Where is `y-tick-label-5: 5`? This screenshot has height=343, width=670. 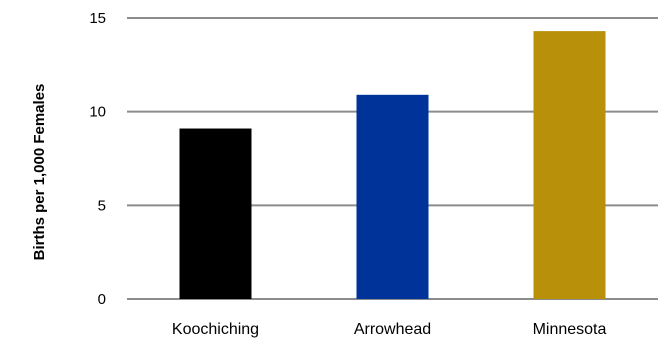 y-tick-label-5: 5 is located at coordinates (102, 205).